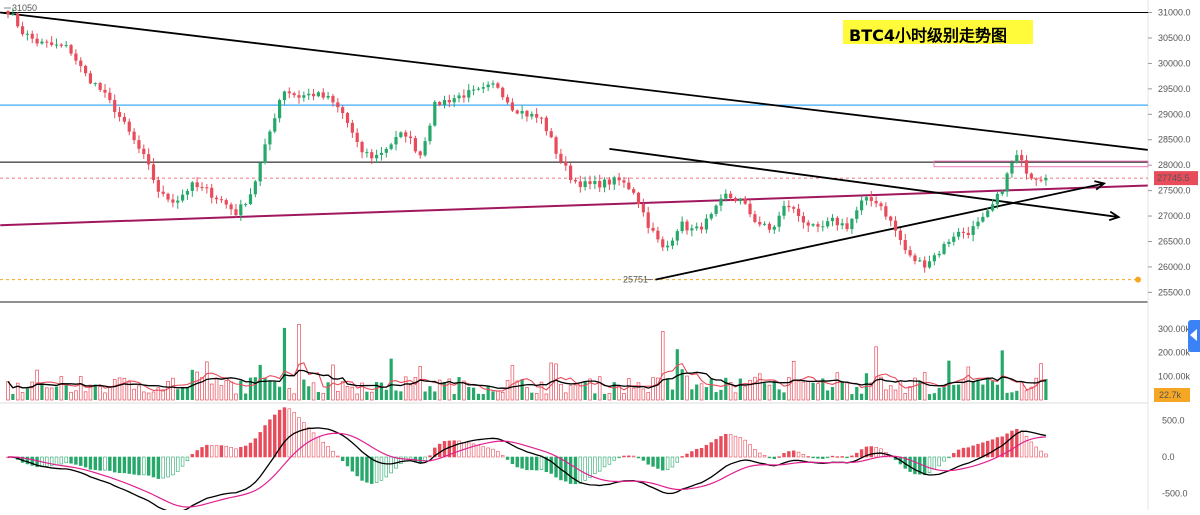 This screenshot has height=515, width=1200. Describe the element at coordinates (1174, 89) in the screenshot. I see `price-tick-label: 29500.0` at that location.